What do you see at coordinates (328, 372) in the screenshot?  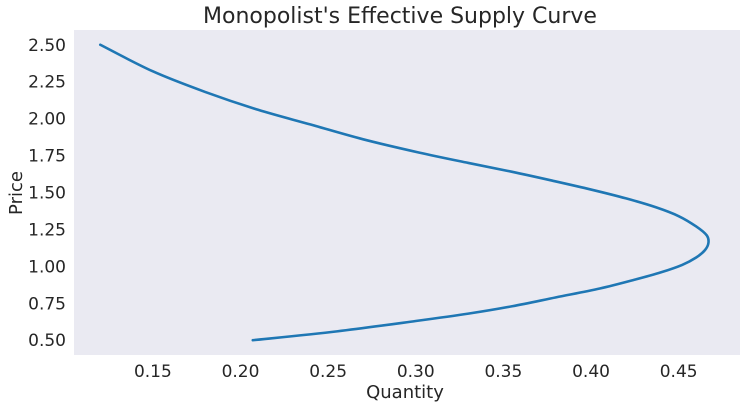 I see `x-tick-label: 0.25` at bounding box center [328, 372].